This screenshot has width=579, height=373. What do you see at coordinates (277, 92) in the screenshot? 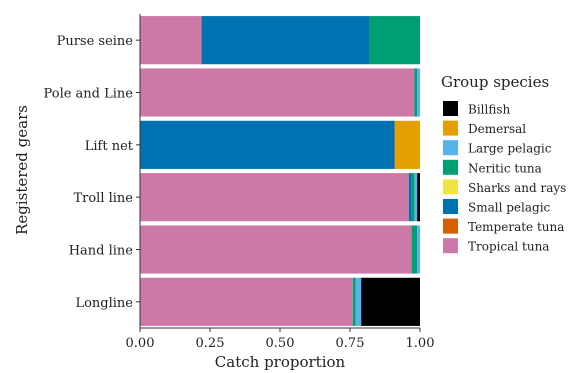
I see `bar-segment-tropical-tuna-pole-and-line` at bounding box center [277, 92].